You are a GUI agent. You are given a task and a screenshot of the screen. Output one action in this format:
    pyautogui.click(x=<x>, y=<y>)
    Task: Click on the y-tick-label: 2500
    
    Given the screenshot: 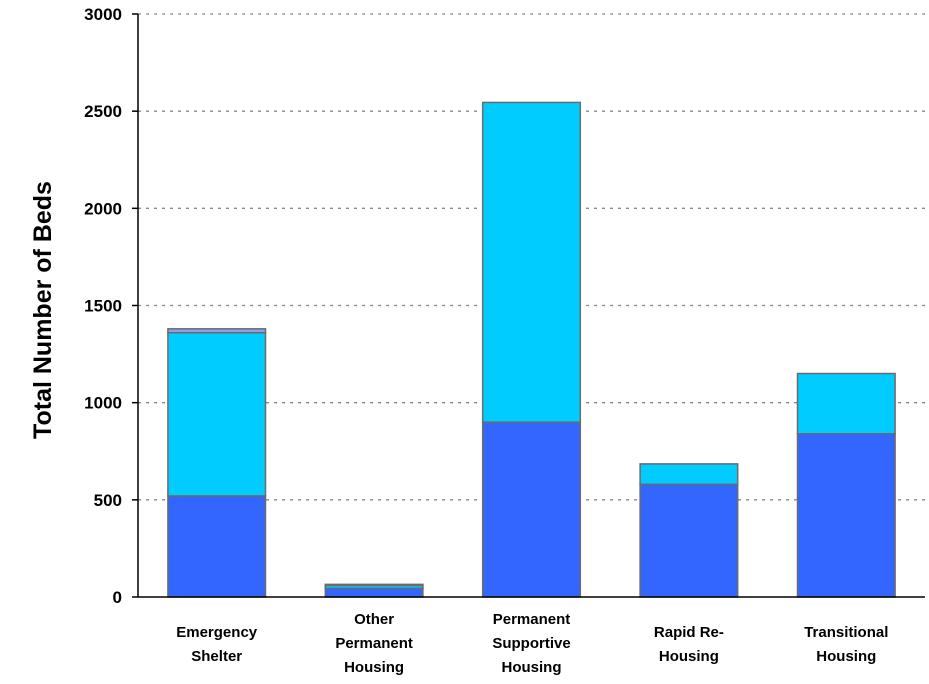 What is the action you would take?
    pyautogui.click(x=103, y=111)
    